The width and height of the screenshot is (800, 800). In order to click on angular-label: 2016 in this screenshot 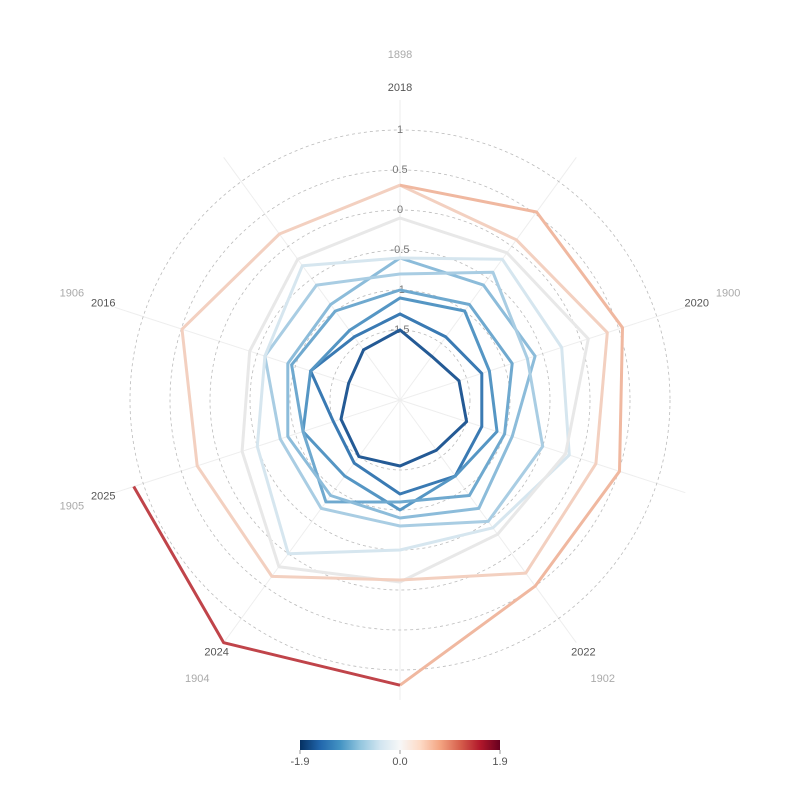, I will do `click(103, 303)`.